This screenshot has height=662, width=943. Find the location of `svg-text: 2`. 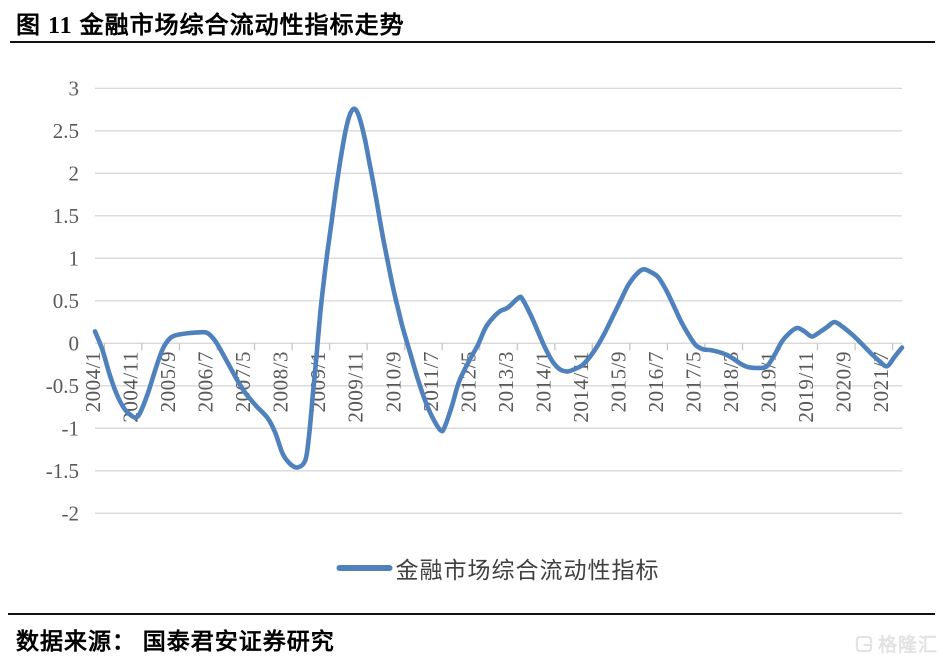

svg-text: 2 is located at coordinates (74, 173).